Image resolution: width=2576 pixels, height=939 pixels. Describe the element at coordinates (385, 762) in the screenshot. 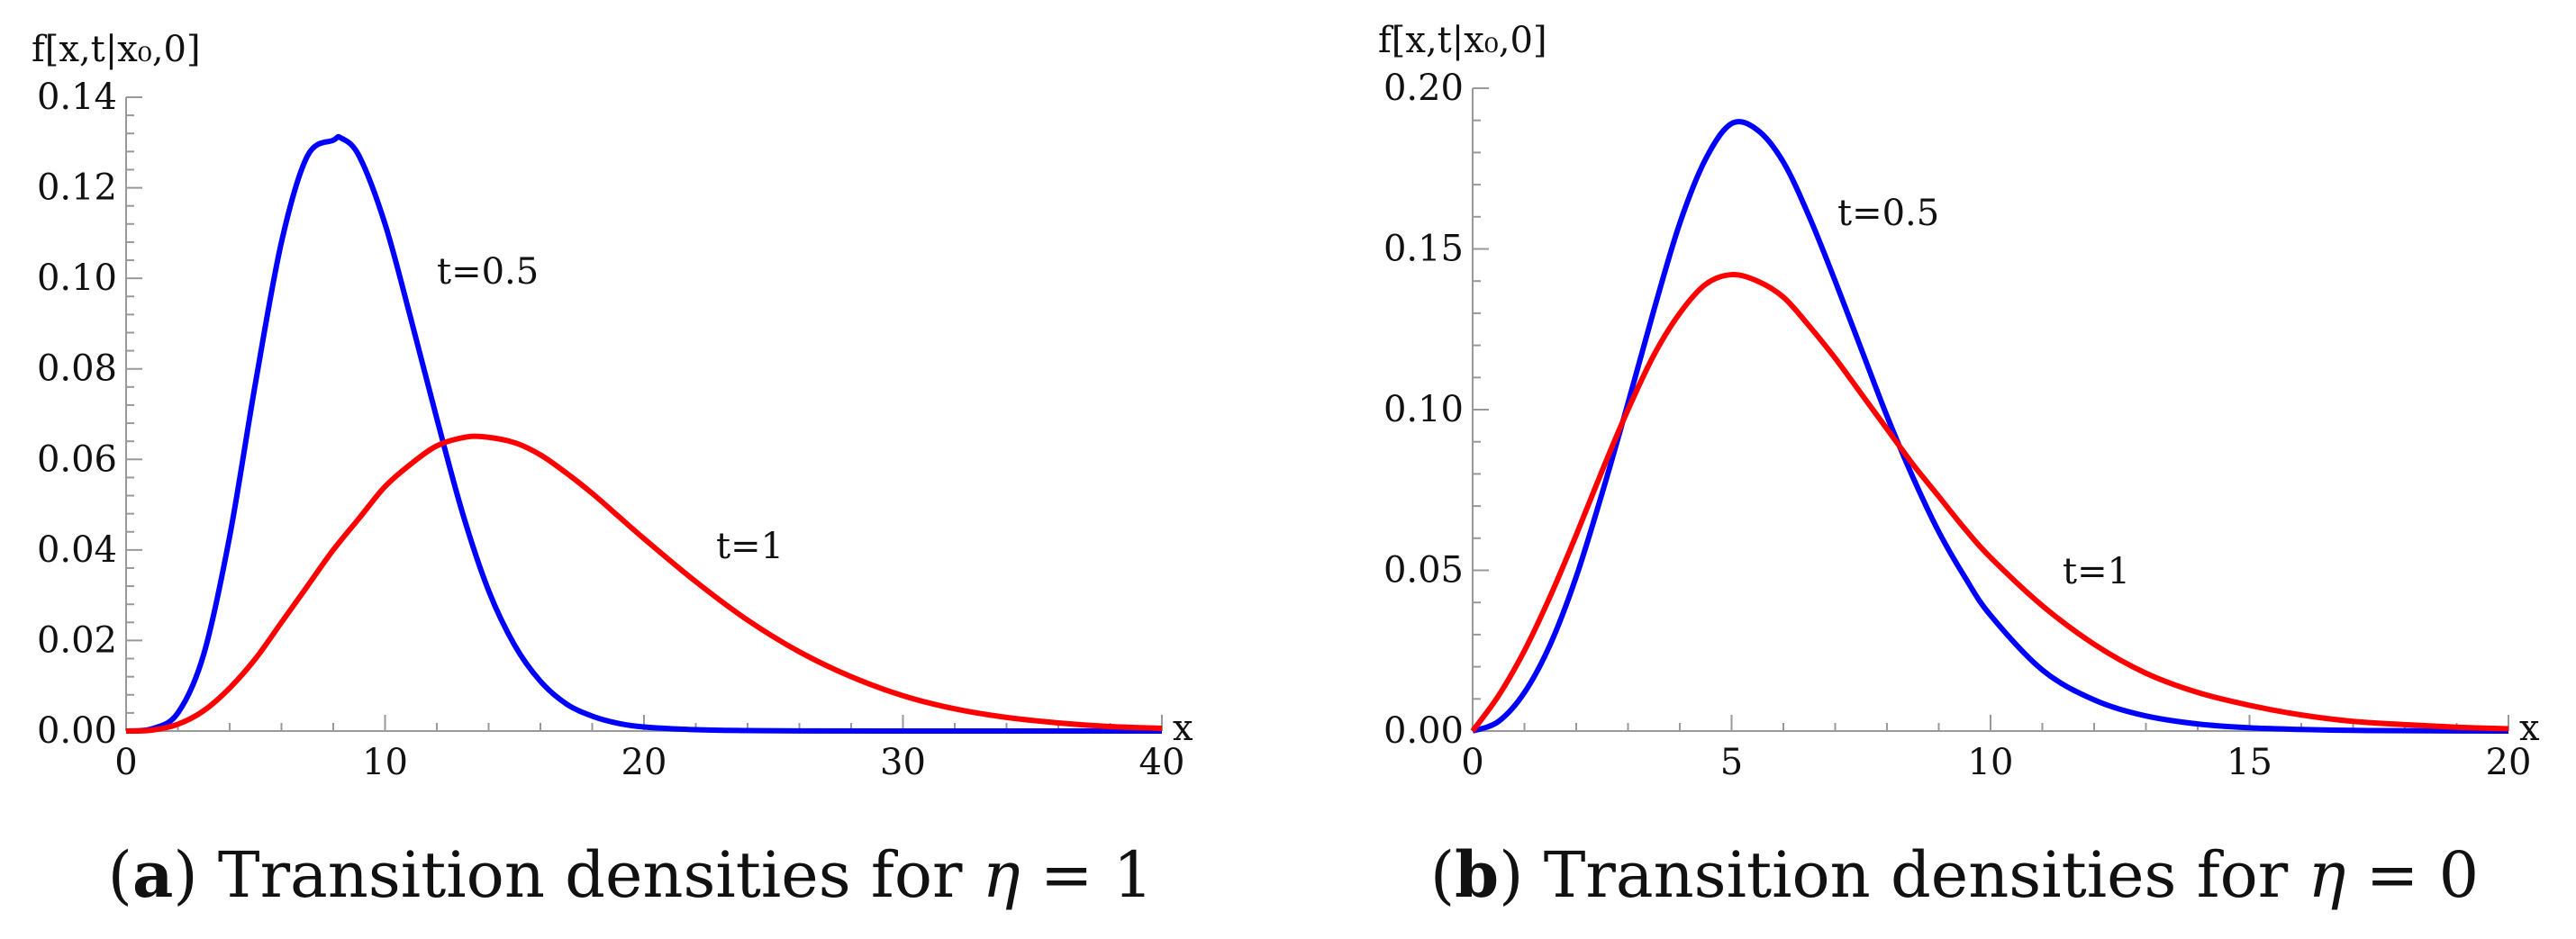

I see `chart-a-x-tick-label: 10` at that location.